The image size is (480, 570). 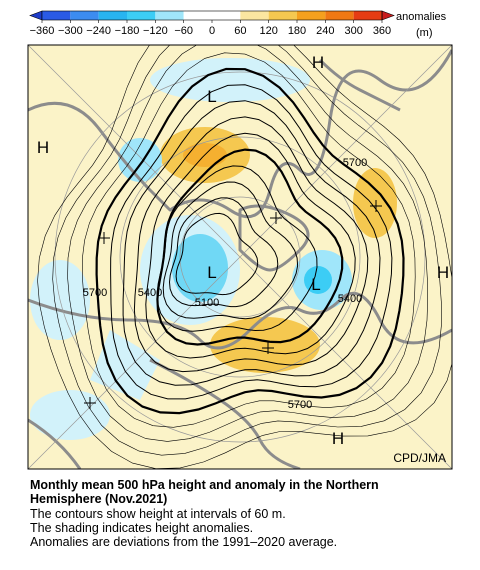 I want to click on contour-label: 5100, so click(x=207, y=303).